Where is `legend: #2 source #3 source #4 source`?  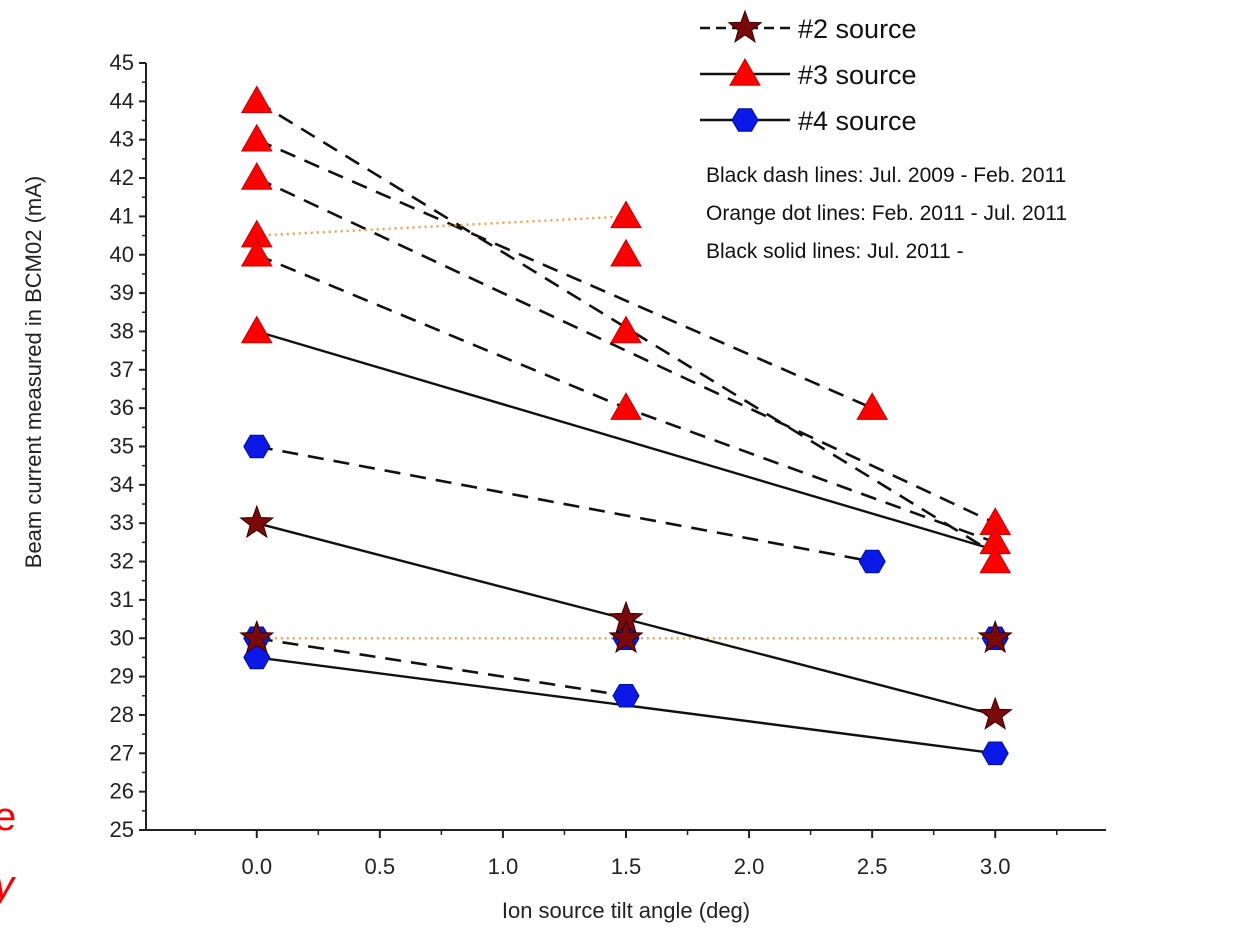
legend: #2 source #3 source #4 source is located at coordinates (808, 72).